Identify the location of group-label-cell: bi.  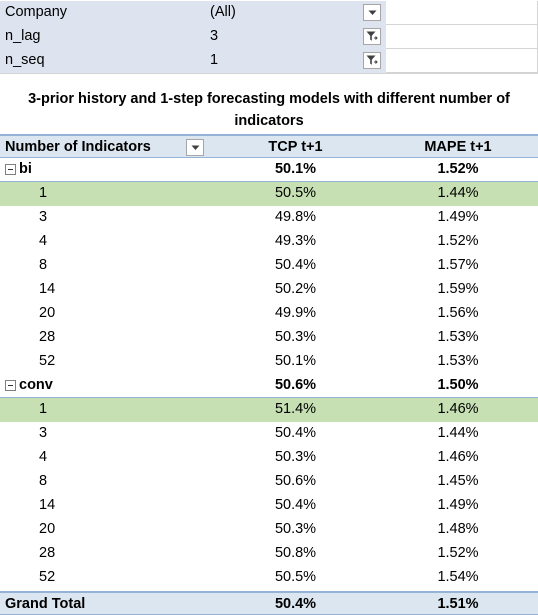
(18, 169).